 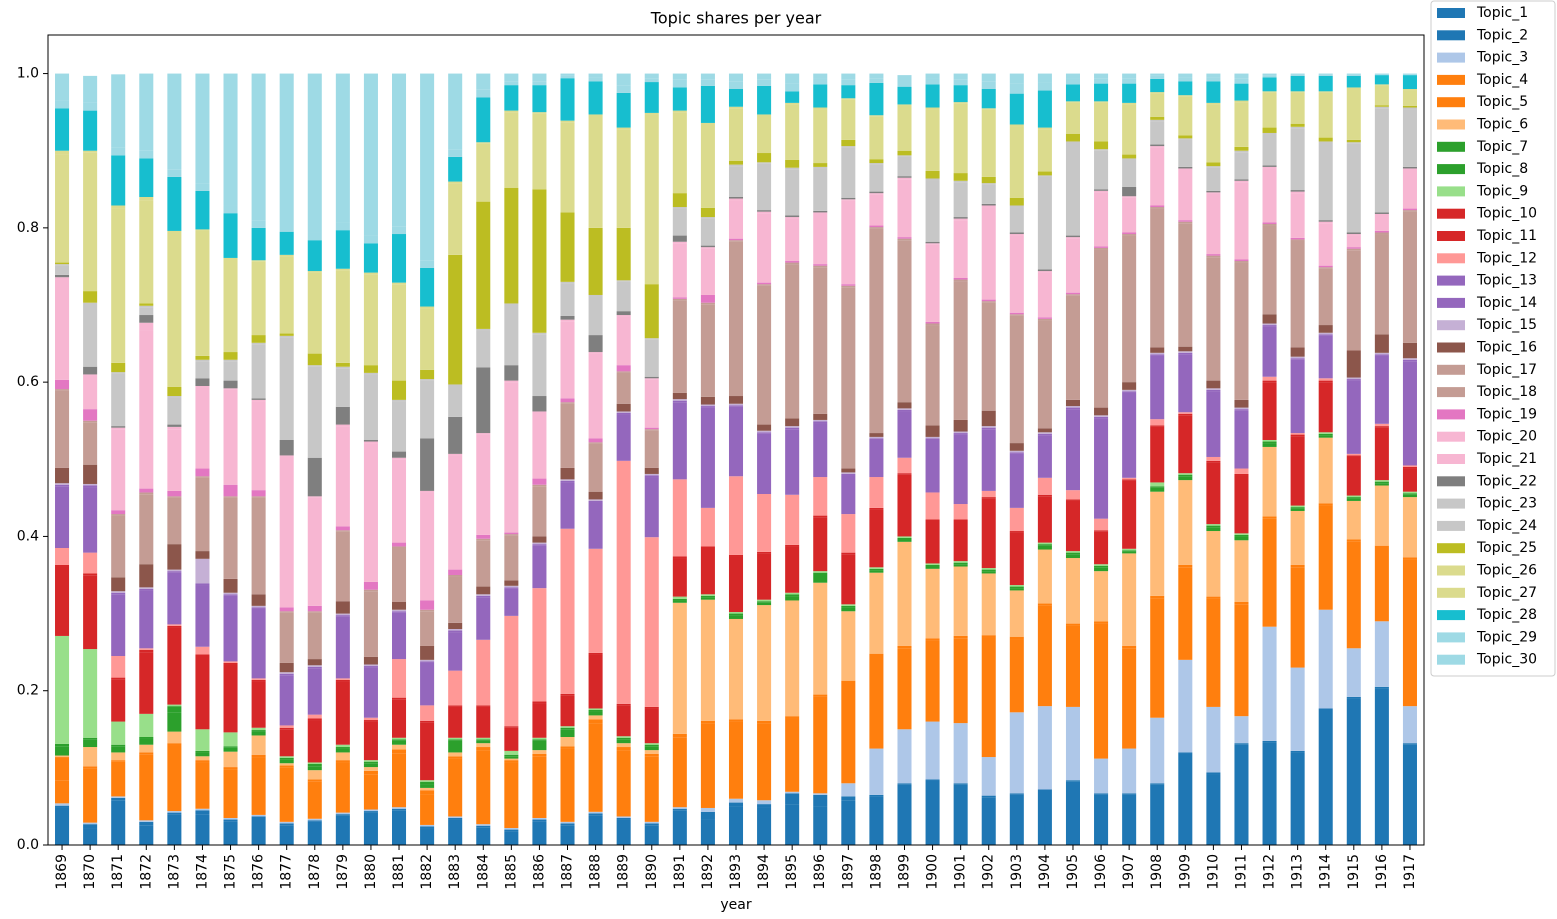 I want to click on legend-label: Topic_16, so click(x=1506, y=348).